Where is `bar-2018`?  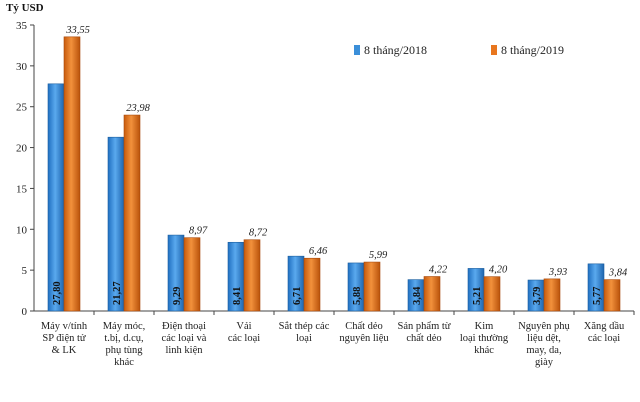
bar-2018 is located at coordinates (56, 197).